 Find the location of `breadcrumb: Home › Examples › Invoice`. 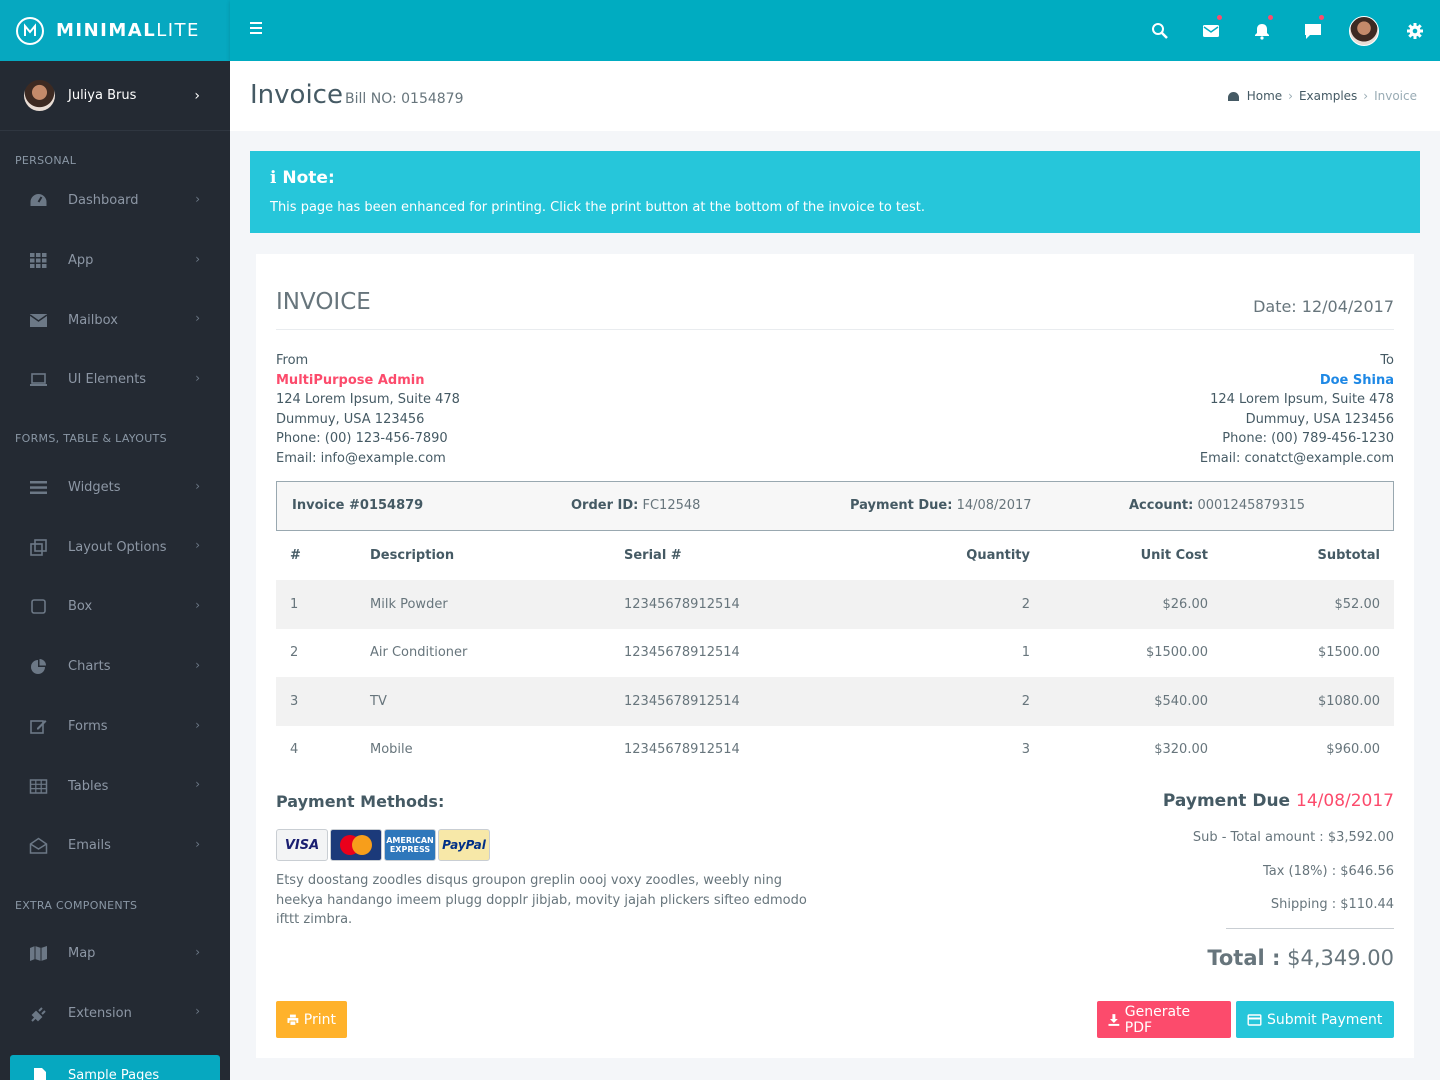

breadcrumb: Home › Examples › Invoice is located at coordinates (1322, 96).